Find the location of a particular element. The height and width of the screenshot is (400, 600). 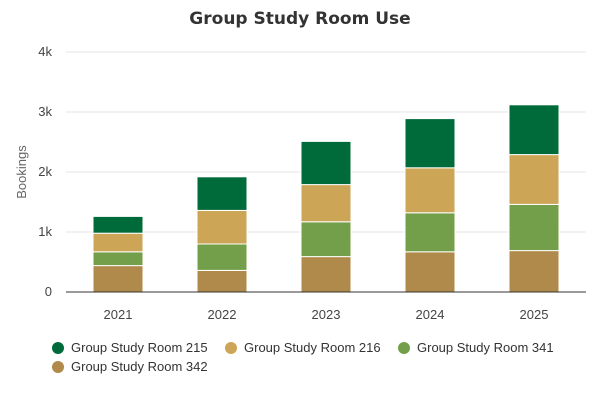

x-axis-ticks: 2021 2022 2023 2024 2025 is located at coordinates (326, 314).